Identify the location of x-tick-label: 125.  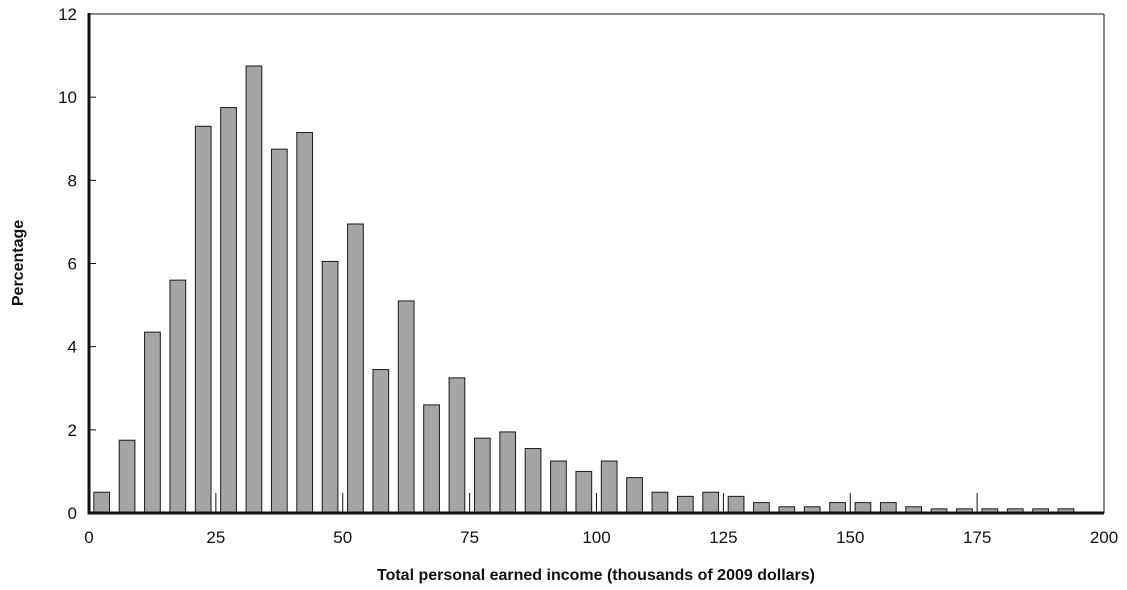
(723, 537).